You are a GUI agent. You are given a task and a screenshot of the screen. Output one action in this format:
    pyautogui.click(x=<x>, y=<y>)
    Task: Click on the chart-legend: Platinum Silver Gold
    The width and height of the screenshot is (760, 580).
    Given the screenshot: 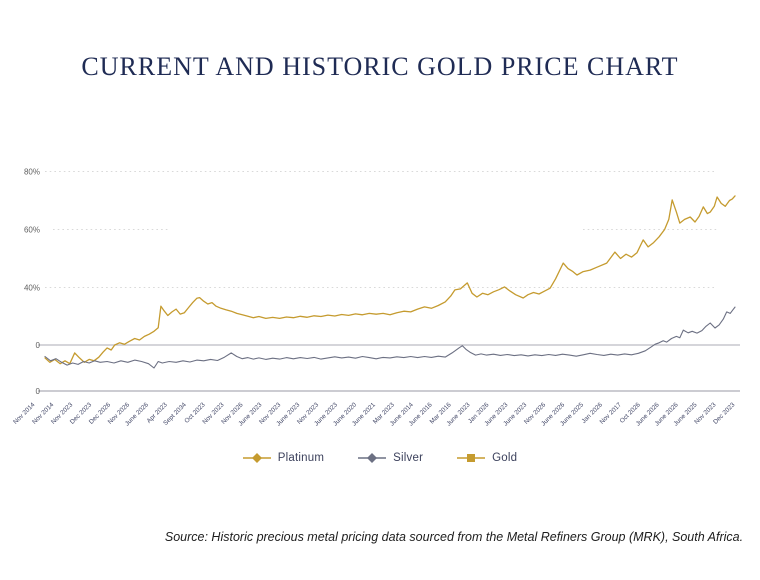 What is the action you would take?
    pyautogui.click(x=380, y=458)
    